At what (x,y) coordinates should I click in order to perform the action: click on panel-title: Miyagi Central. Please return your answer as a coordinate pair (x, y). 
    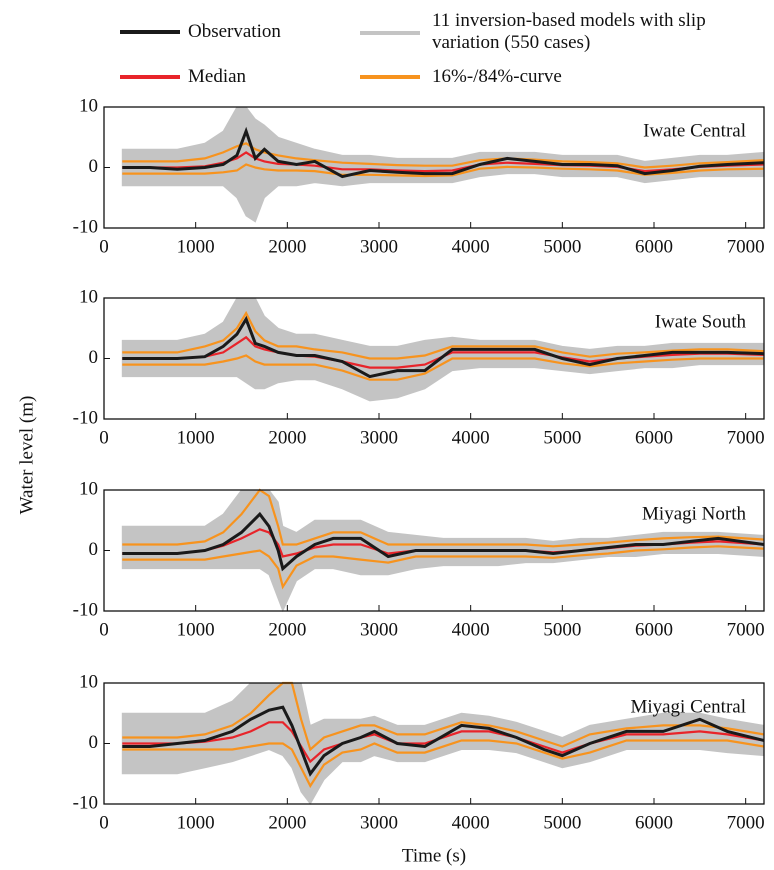
    Looking at the image, I should click on (688, 706).